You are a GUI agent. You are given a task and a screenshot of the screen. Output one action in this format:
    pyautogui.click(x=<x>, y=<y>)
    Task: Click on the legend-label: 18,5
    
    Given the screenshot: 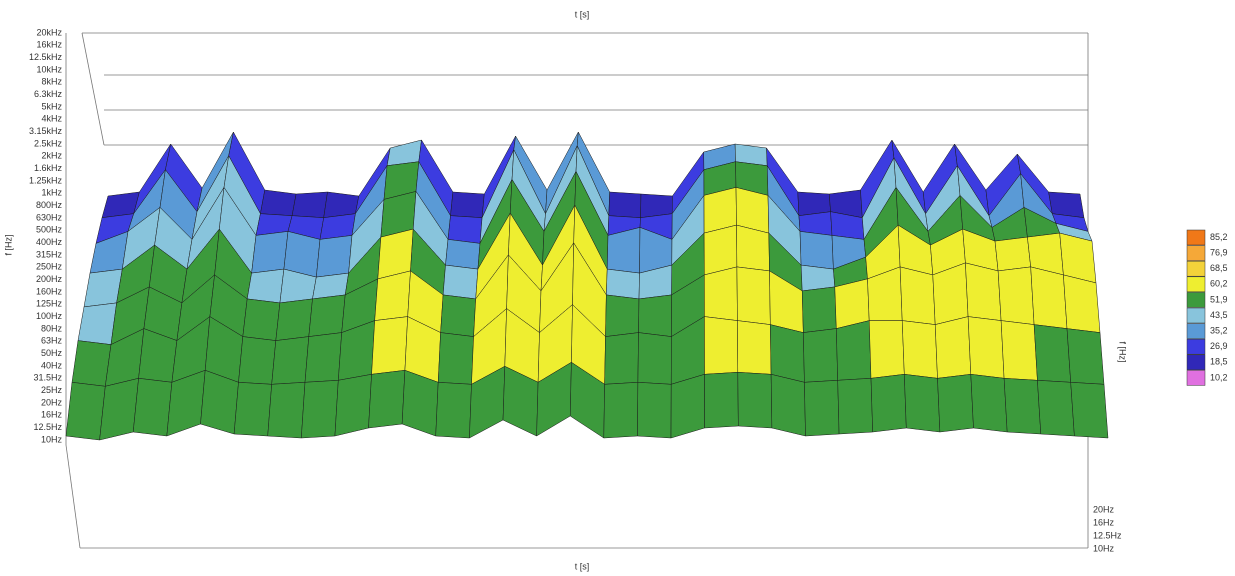 What is the action you would take?
    pyautogui.click(x=1219, y=362)
    